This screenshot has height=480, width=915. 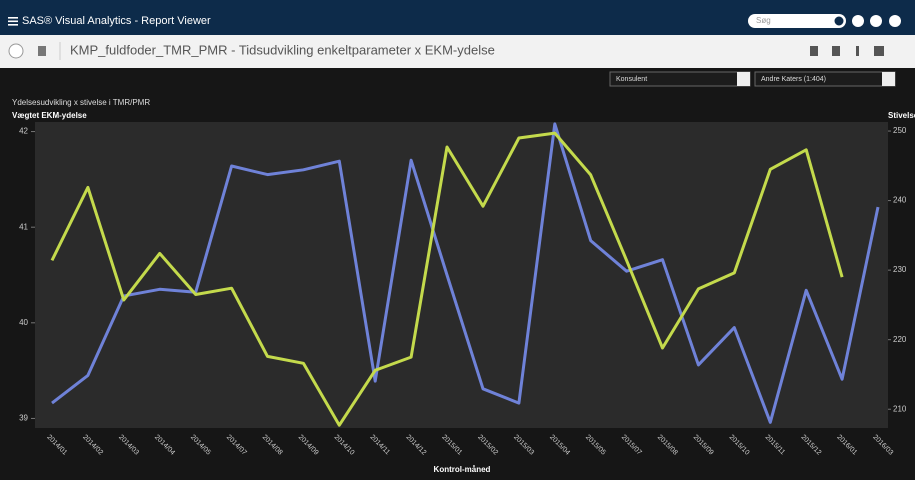 I want to click on back-button, so click(x=16, y=51).